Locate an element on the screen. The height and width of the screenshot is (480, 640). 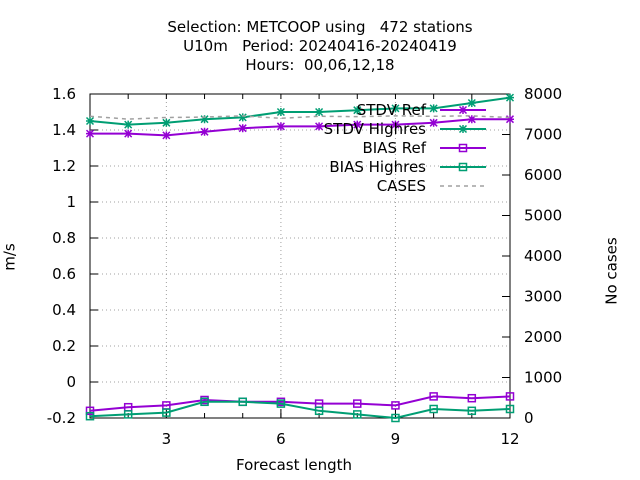
legend-label: STDV Ref is located at coordinates (392, 110).